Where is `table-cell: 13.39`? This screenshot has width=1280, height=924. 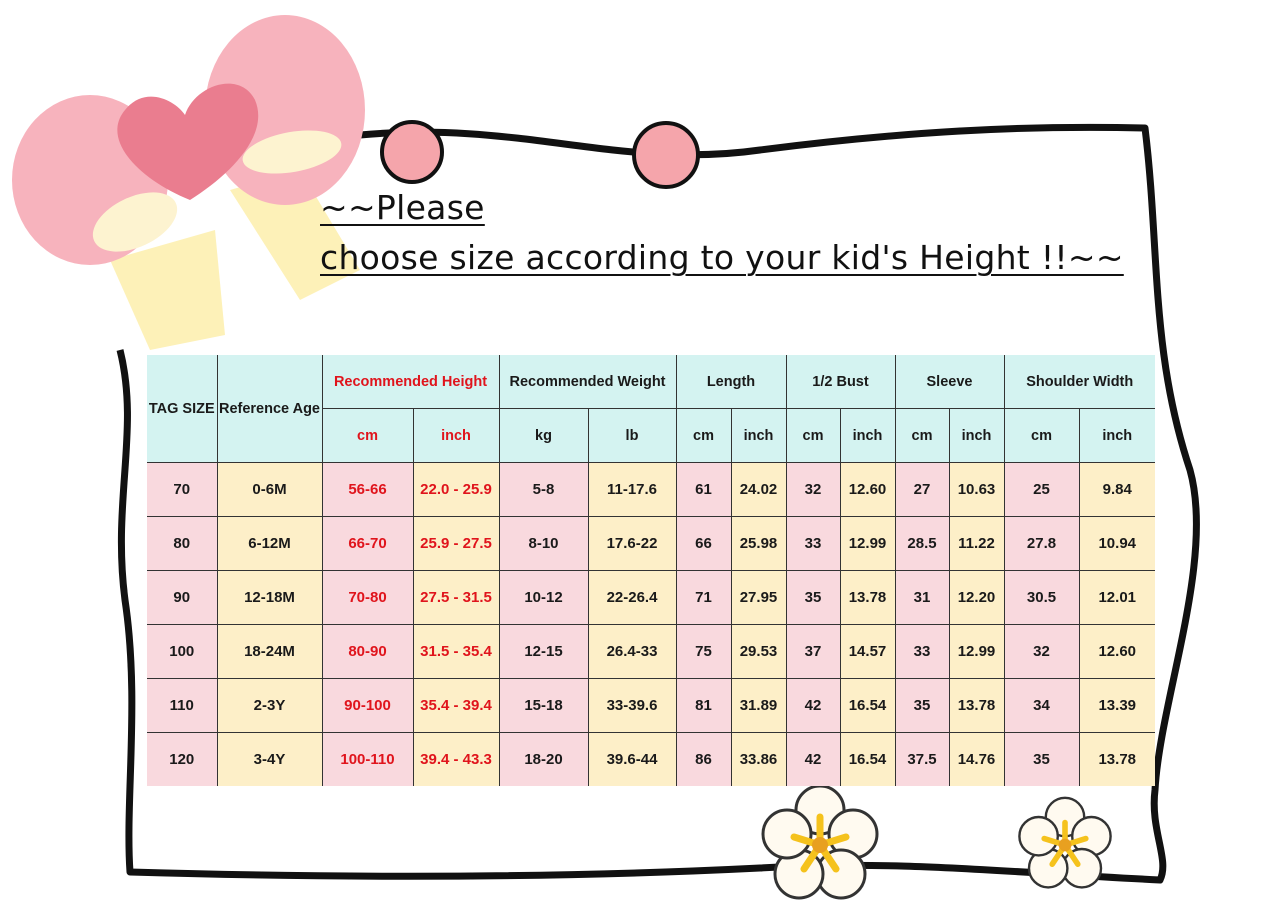
table-cell: 13.39 is located at coordinates (1116, 705).